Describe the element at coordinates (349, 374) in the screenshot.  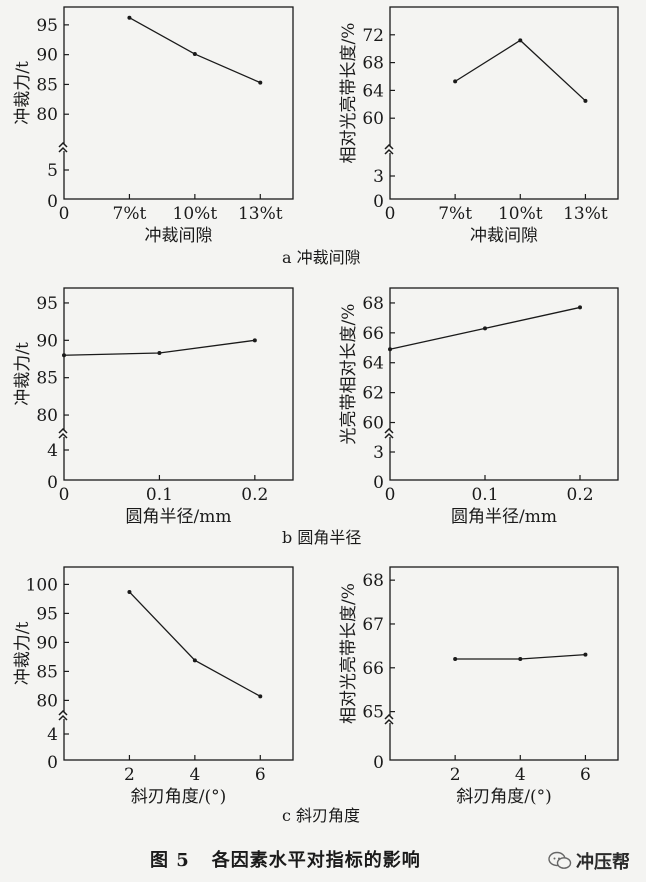
I see `y-axis-label: 光亮带相对长度/%` at that location.